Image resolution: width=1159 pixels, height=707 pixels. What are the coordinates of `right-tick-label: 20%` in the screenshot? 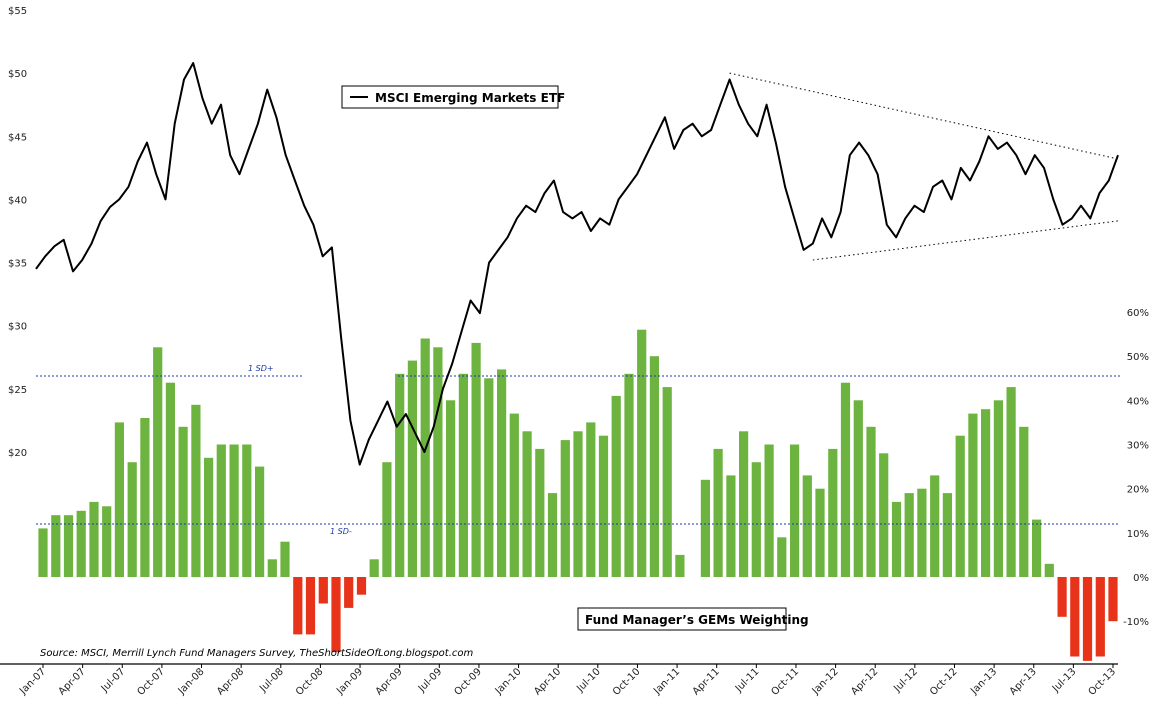 It's located at (1138, 490).